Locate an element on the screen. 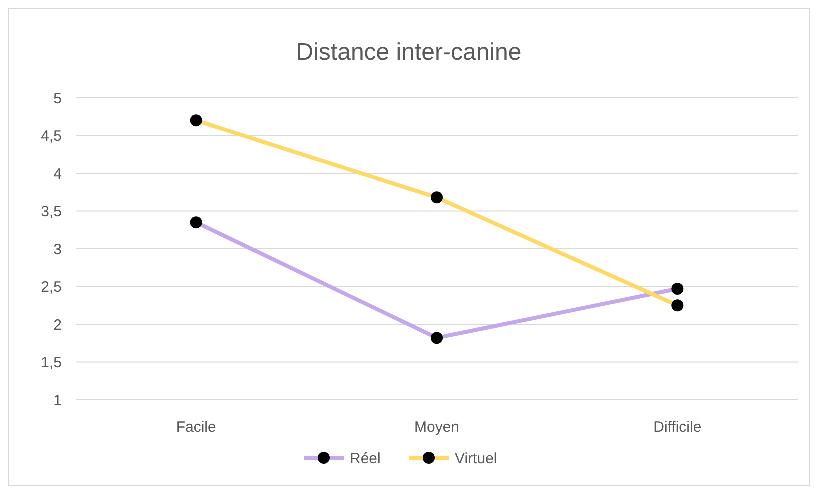 The image size is (818, 494). y-tick-label: 4 is located at coordinates (58, 174).